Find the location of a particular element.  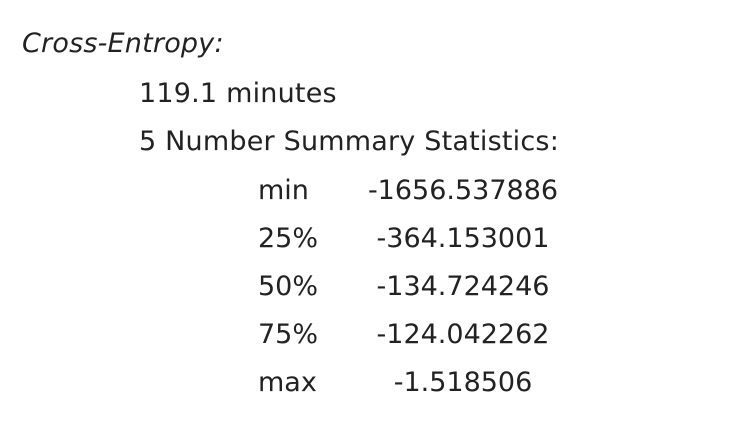

stat-value: -134.724246 is located at coordinates (463, 286).